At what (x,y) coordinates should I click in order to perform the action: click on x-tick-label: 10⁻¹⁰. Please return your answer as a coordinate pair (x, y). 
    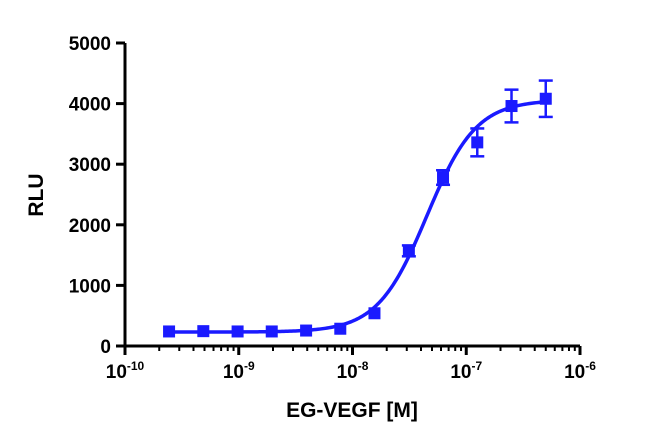
    Looking at the image, I should click on (125, 371).